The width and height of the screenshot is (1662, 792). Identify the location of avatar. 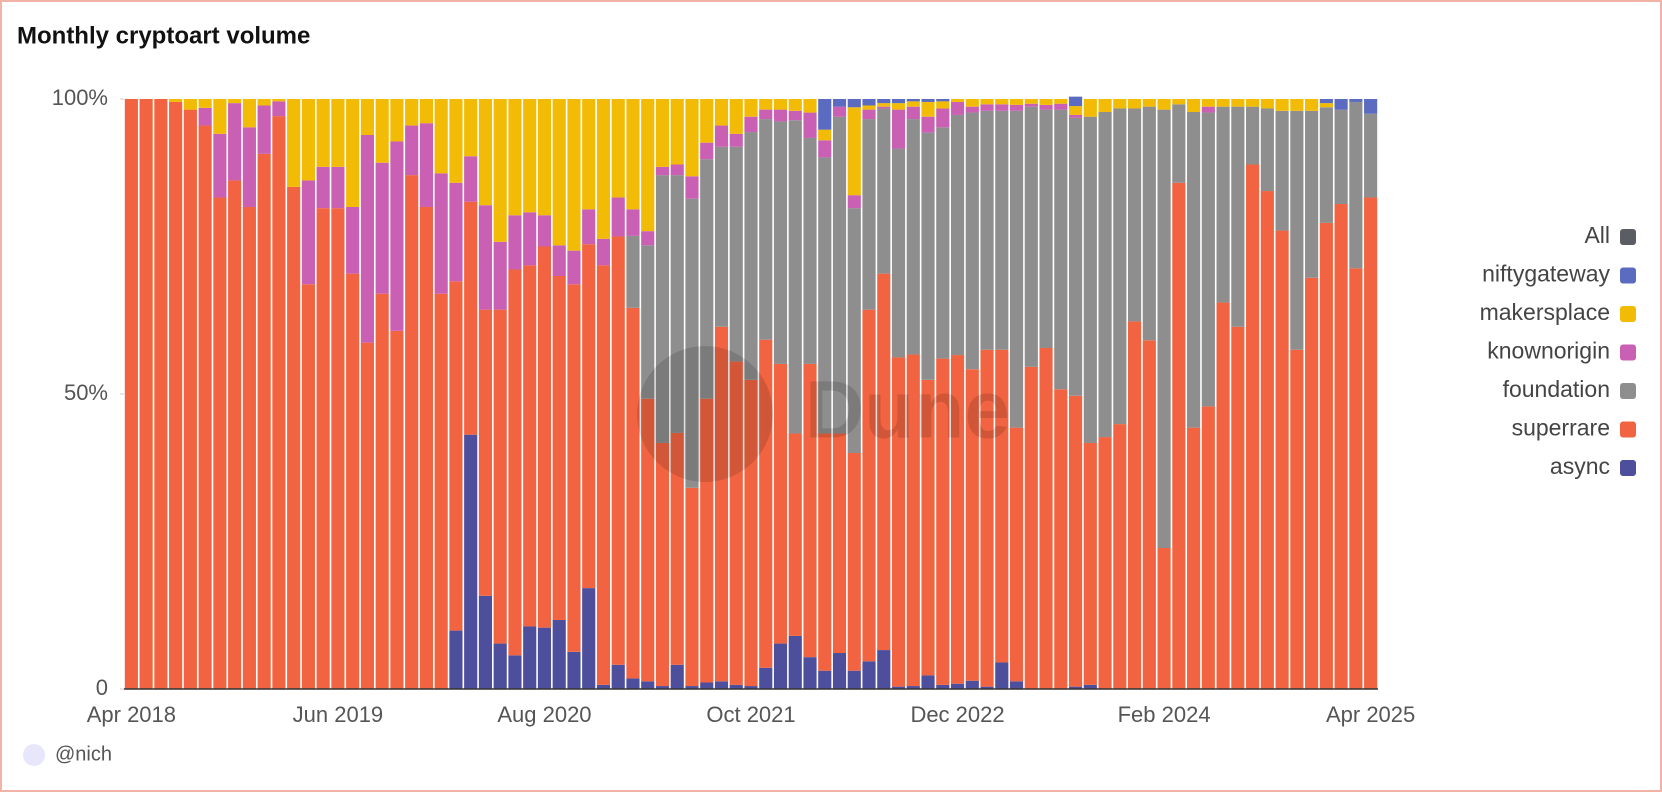
(34, 755).